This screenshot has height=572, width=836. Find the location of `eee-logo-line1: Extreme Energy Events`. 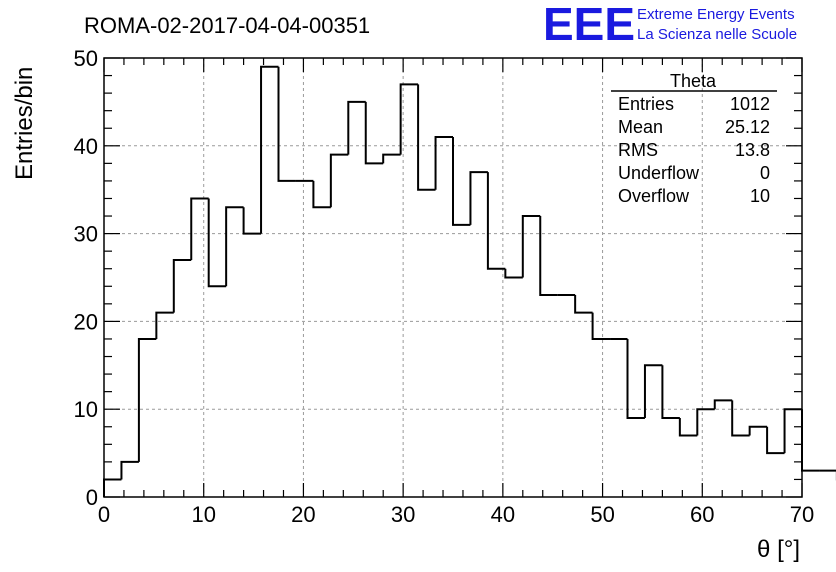

eee-logo-line1: Extreme Energy Events is located at coordinates (716, 14).